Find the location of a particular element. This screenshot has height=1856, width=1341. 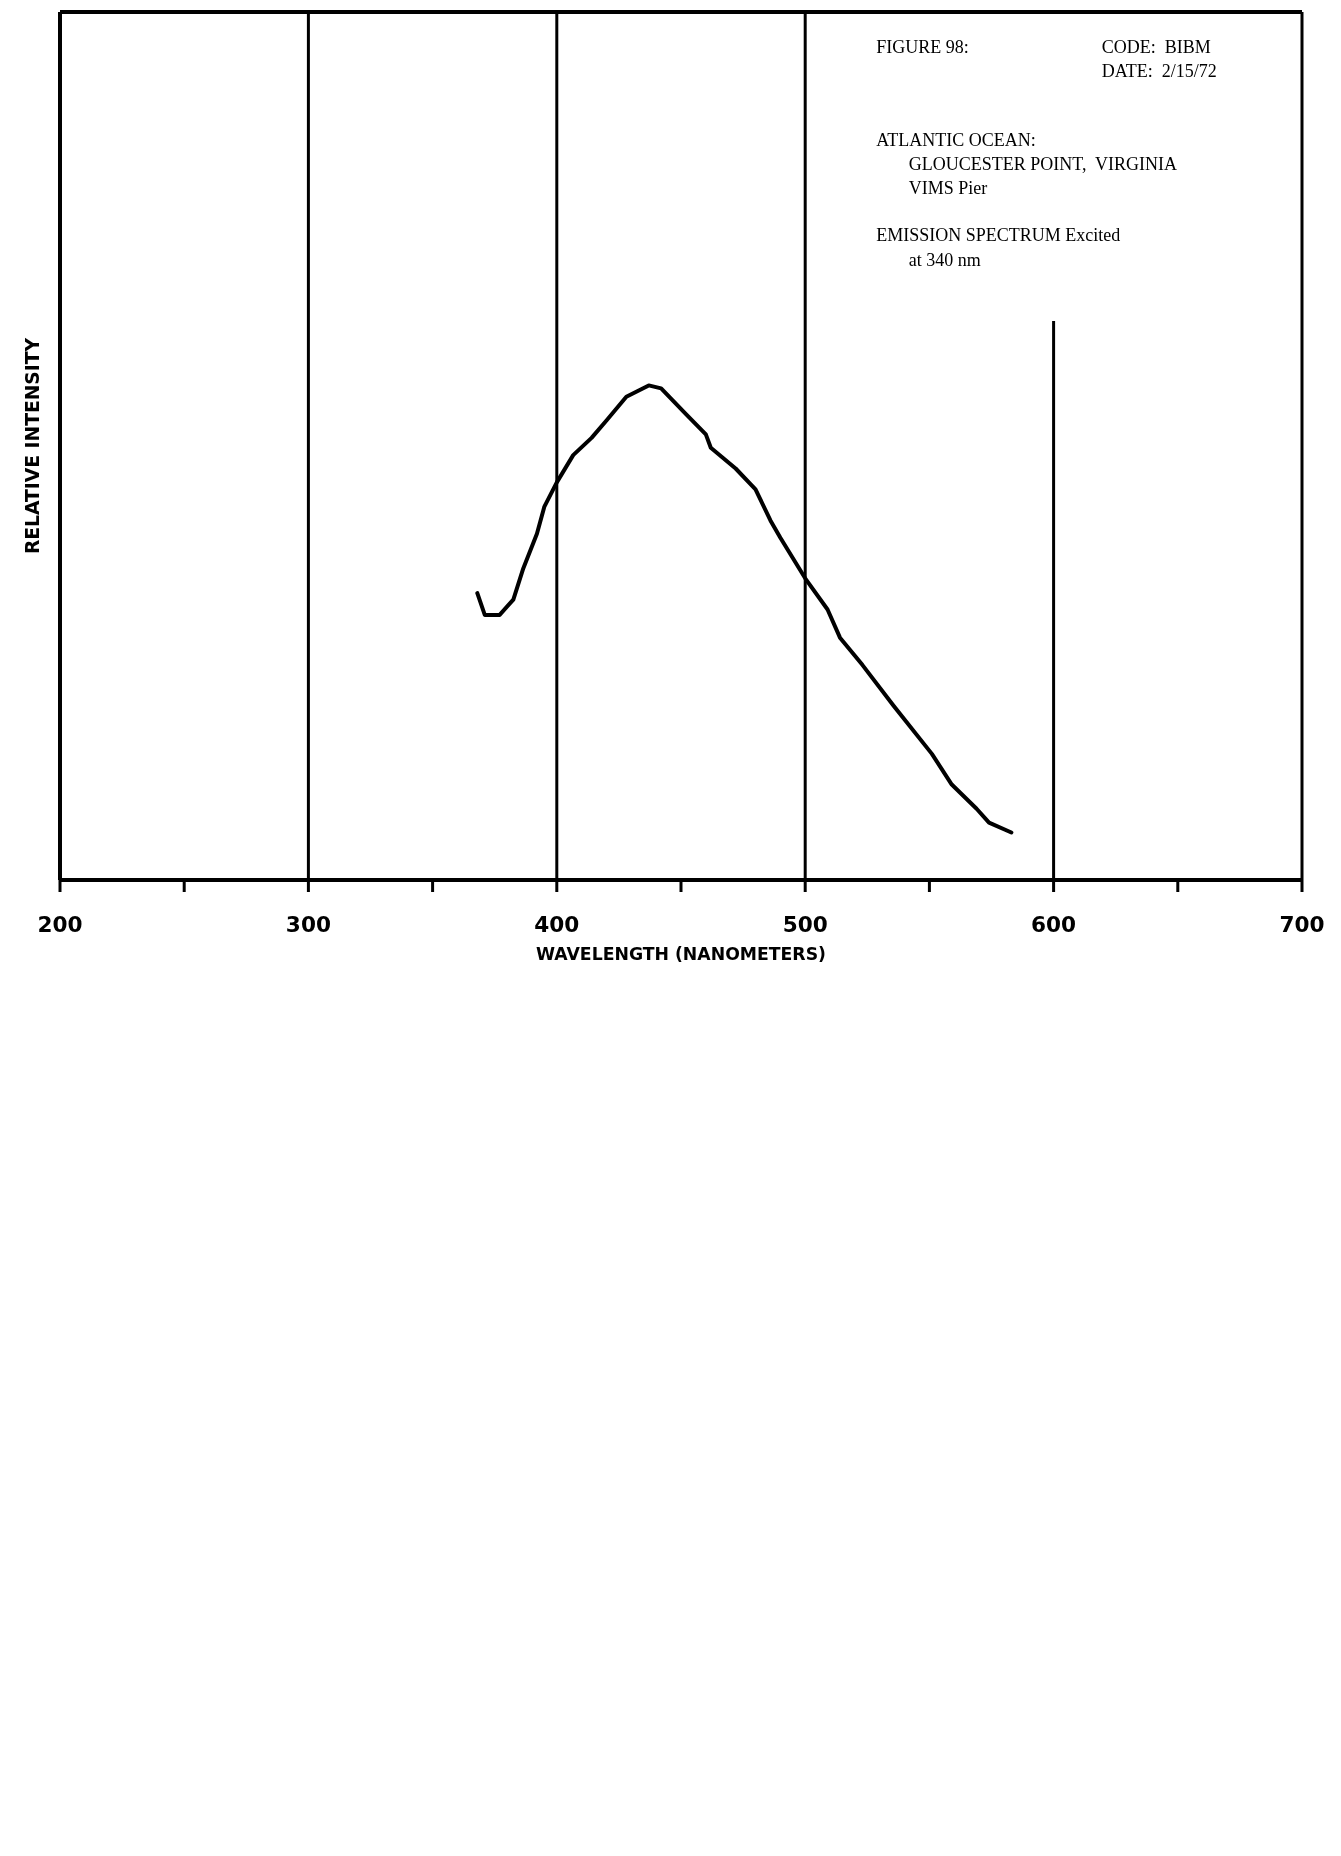

x-tick-label: 500 is located at coordinates (805, 924).